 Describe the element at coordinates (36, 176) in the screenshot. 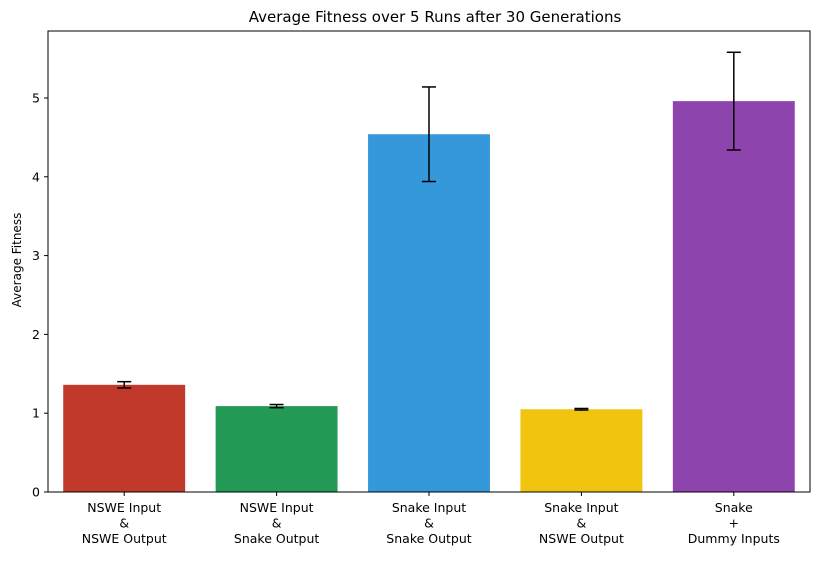

I see `y-tick-label: 4` at that location.